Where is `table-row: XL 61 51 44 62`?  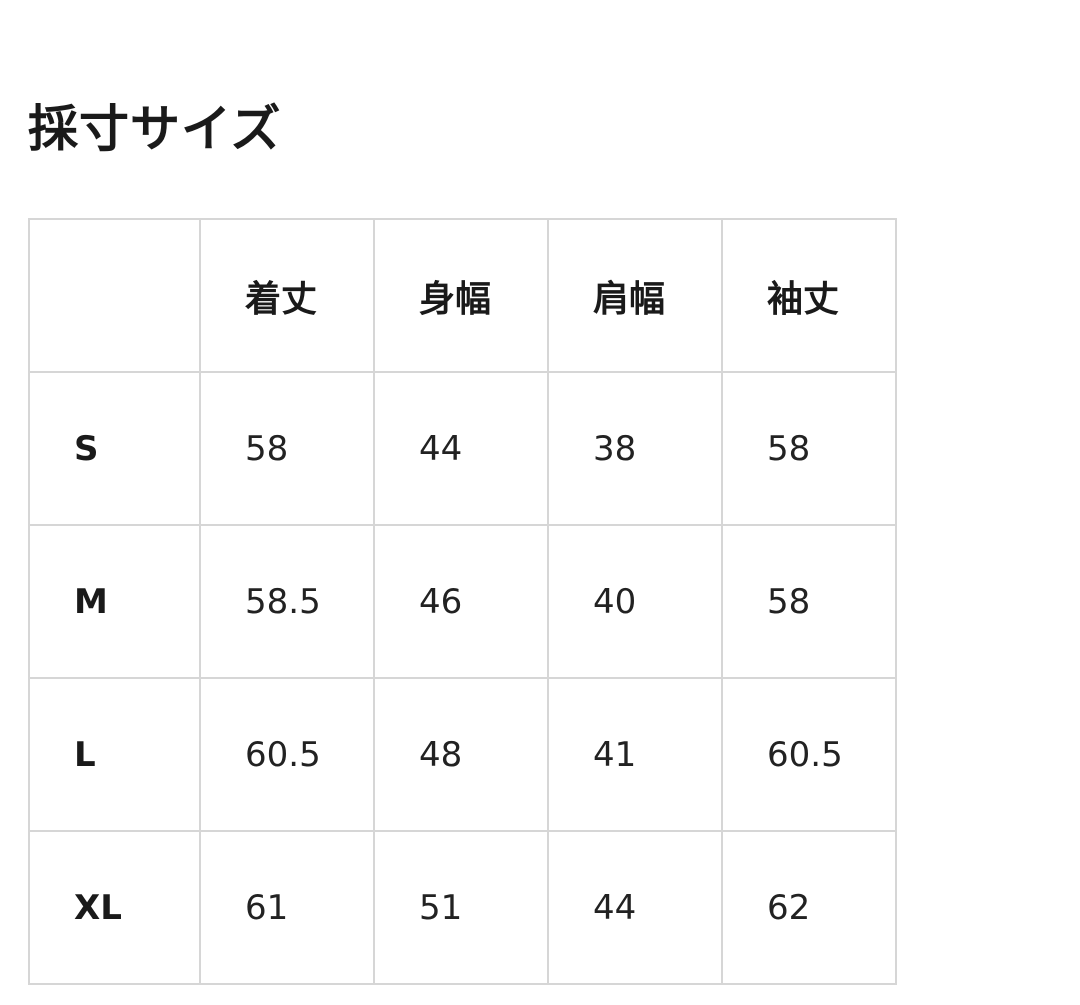
table-row: XL 61 51 44 62 is located at coordinates (462, 907).